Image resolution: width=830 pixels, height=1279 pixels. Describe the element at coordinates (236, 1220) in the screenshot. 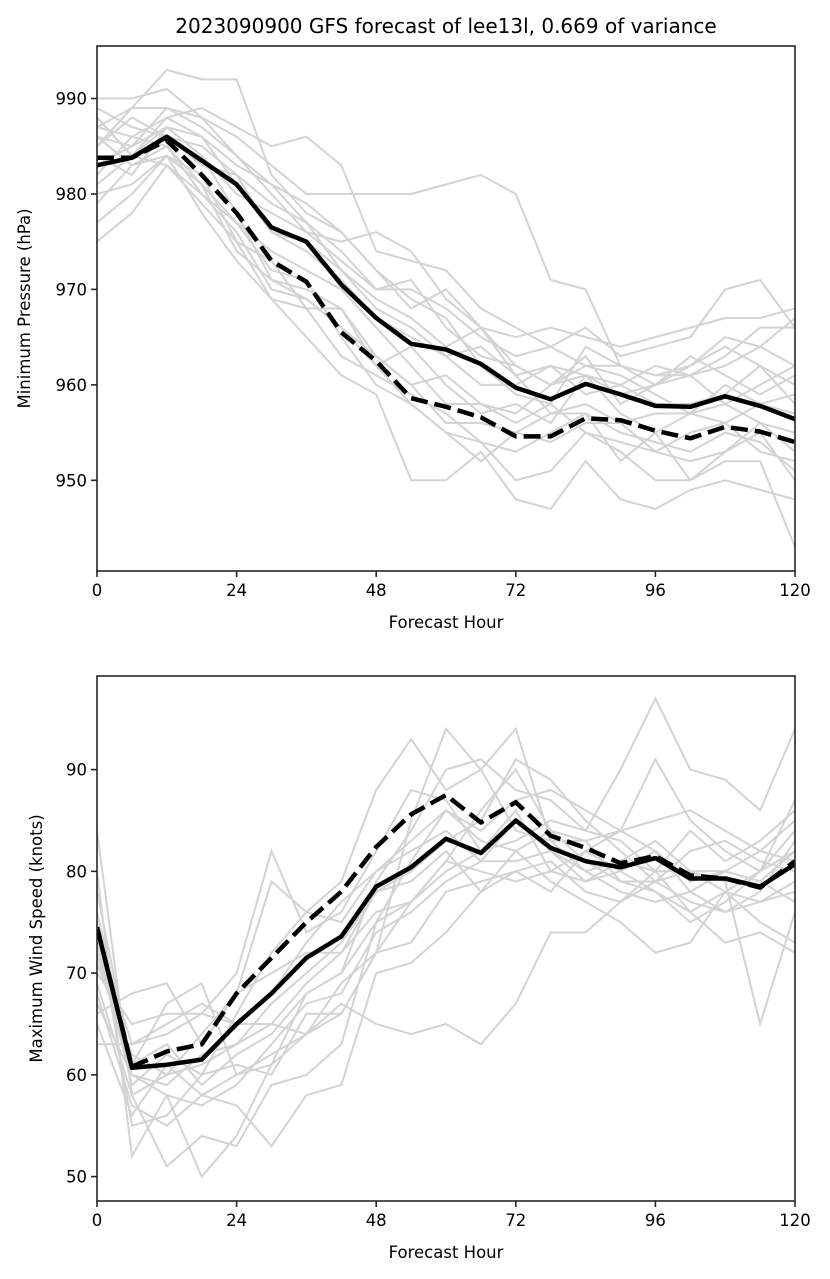

I see `wind-x-tick-label: 24` at that location.